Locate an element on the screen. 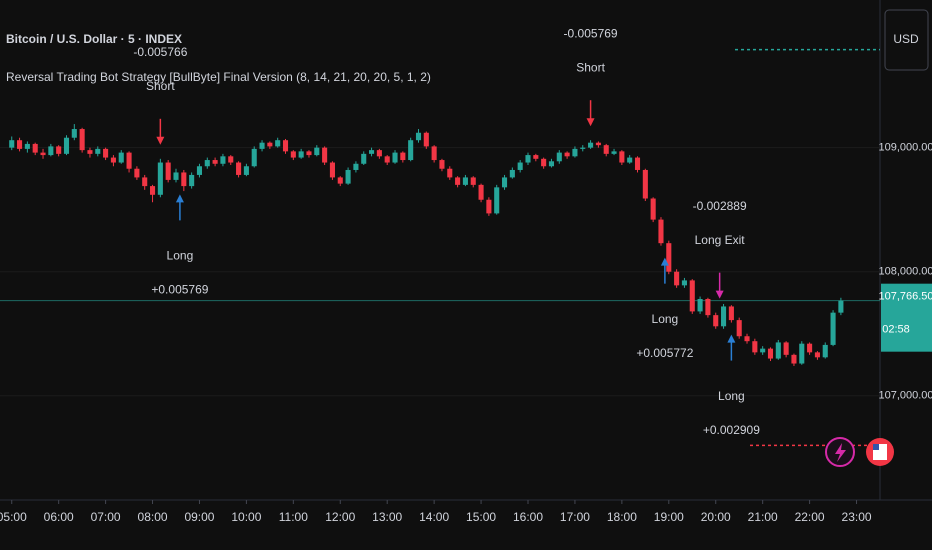 The height and width of the screenshot is (550, 932). x-tick-label: 07:00 is located at coordinates (106, 517).